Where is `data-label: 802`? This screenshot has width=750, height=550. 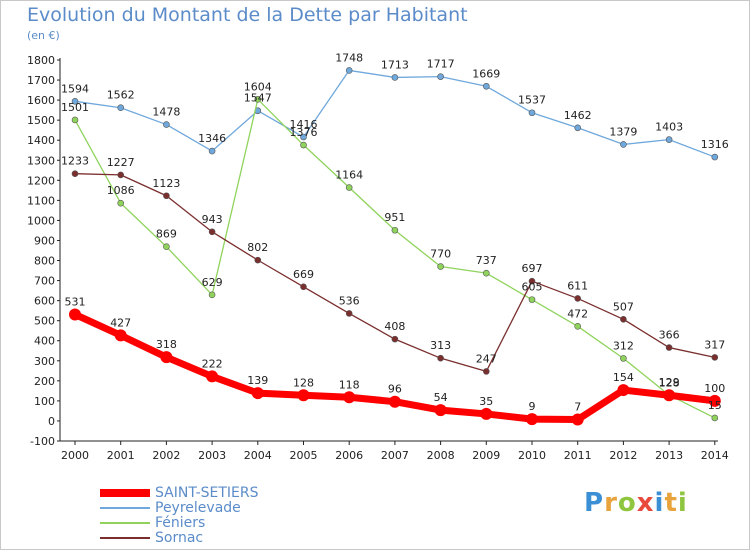 data-label: 802 is located at coordinates (257, 247).